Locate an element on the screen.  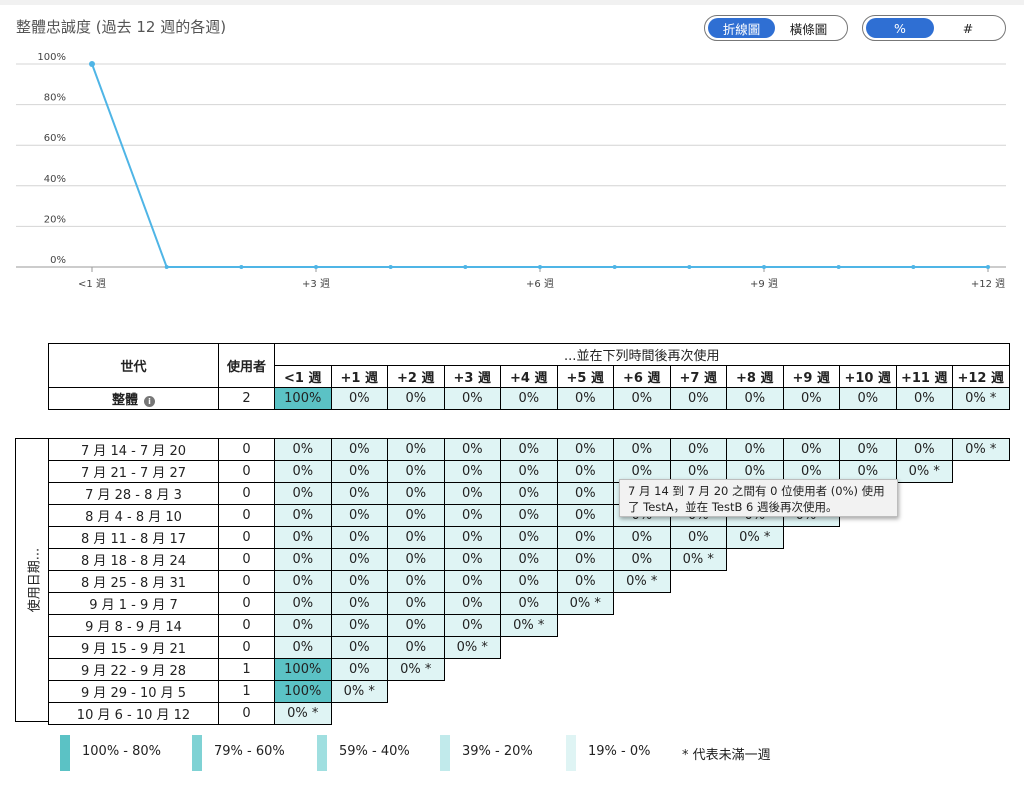
overall-cell: 0% * is located at coordinates (981, 398).